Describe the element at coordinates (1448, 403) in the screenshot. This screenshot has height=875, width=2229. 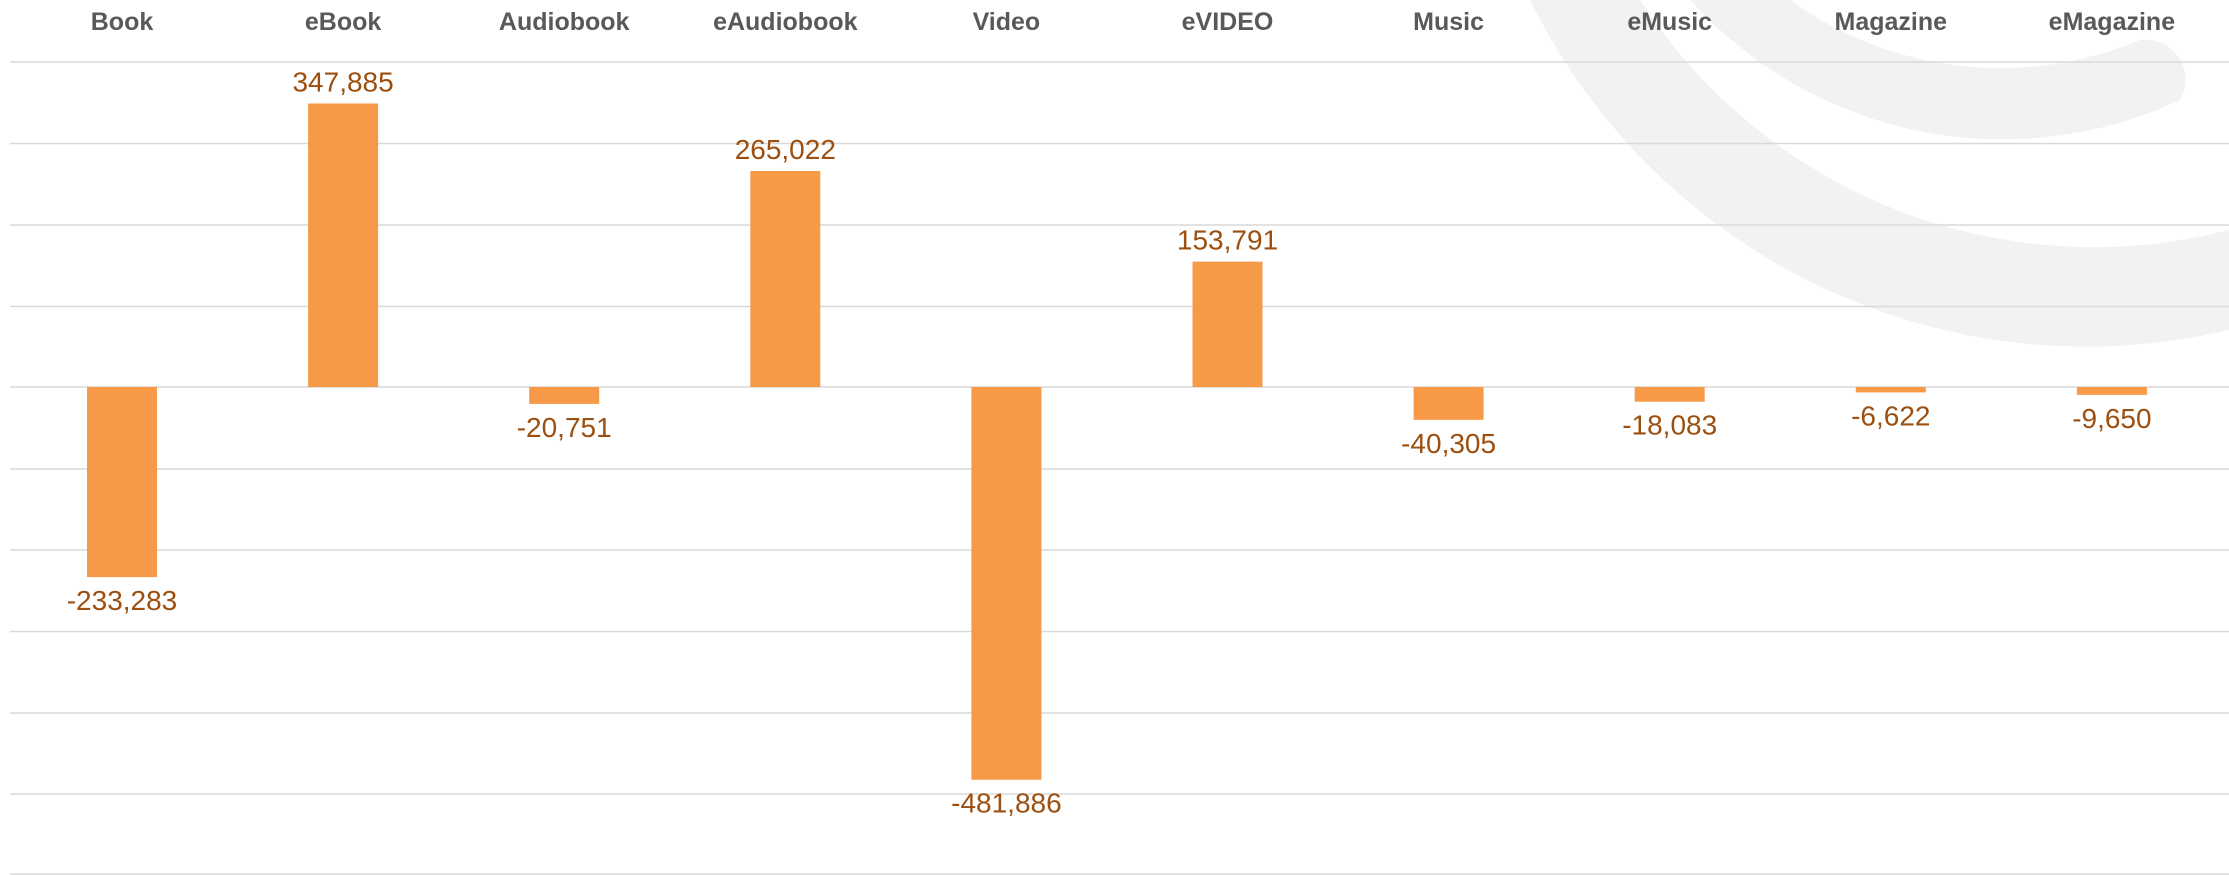
I see `bar-music` at that location.